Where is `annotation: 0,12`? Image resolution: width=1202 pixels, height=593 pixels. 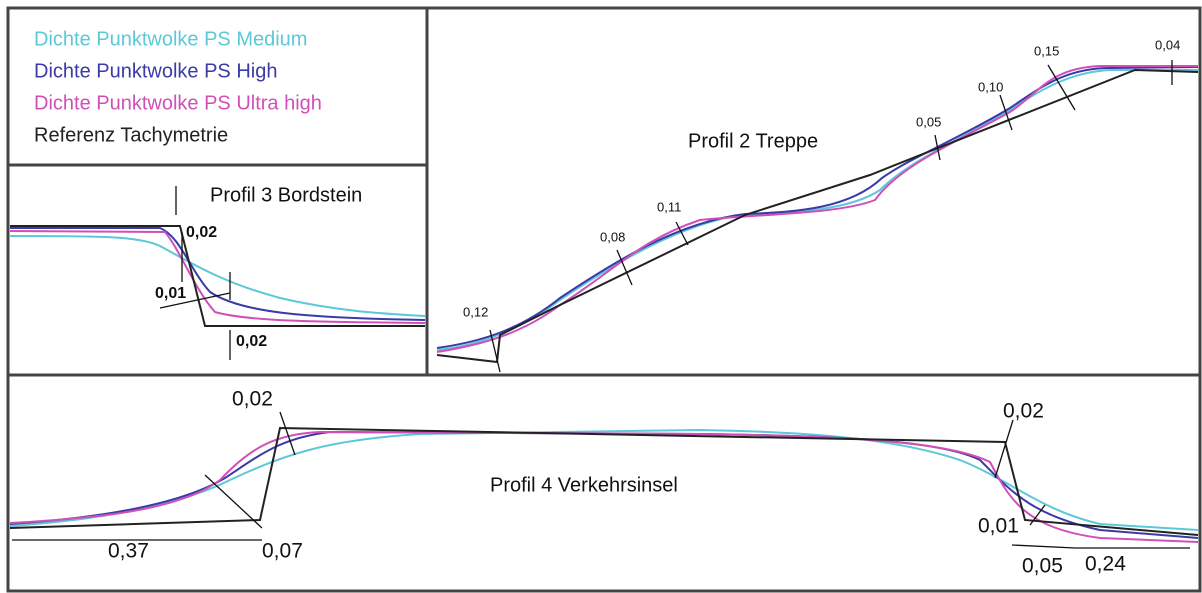 annotation: 0,12 is located at coordinates (475, 311).